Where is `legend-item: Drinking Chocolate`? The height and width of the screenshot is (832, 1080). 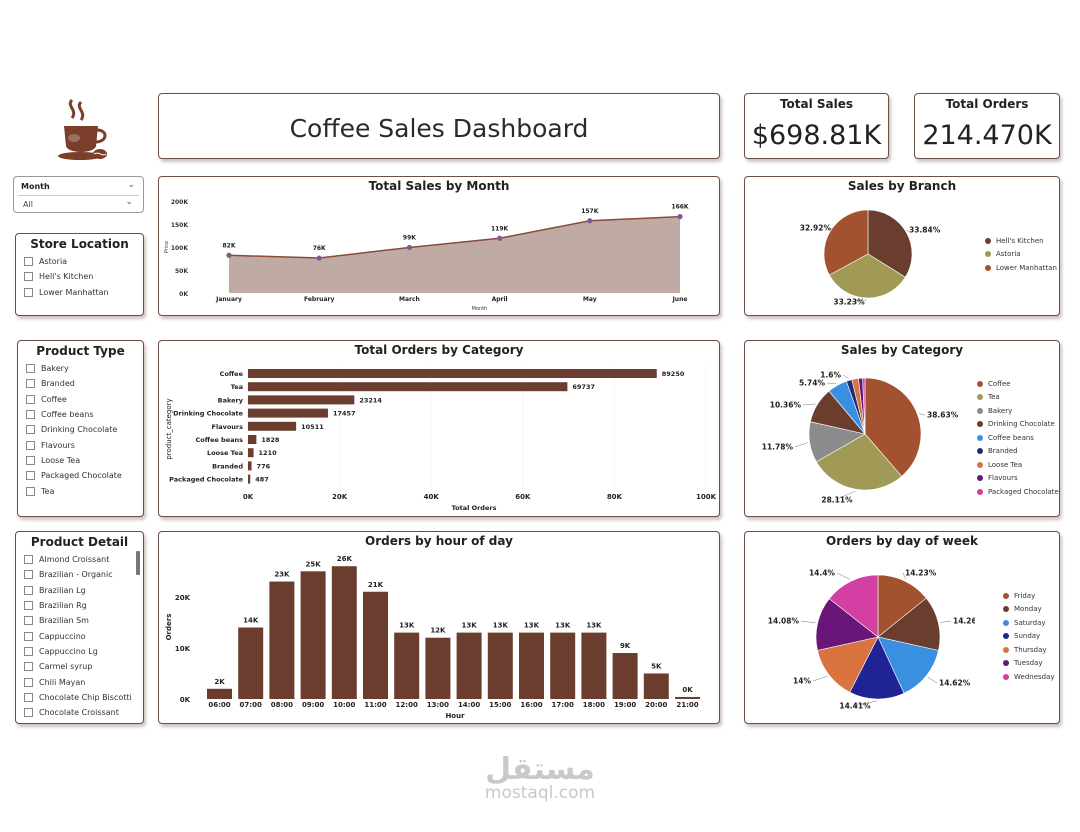
legend-item: Drinking Chocolate is located at coordinates (1018, 425).